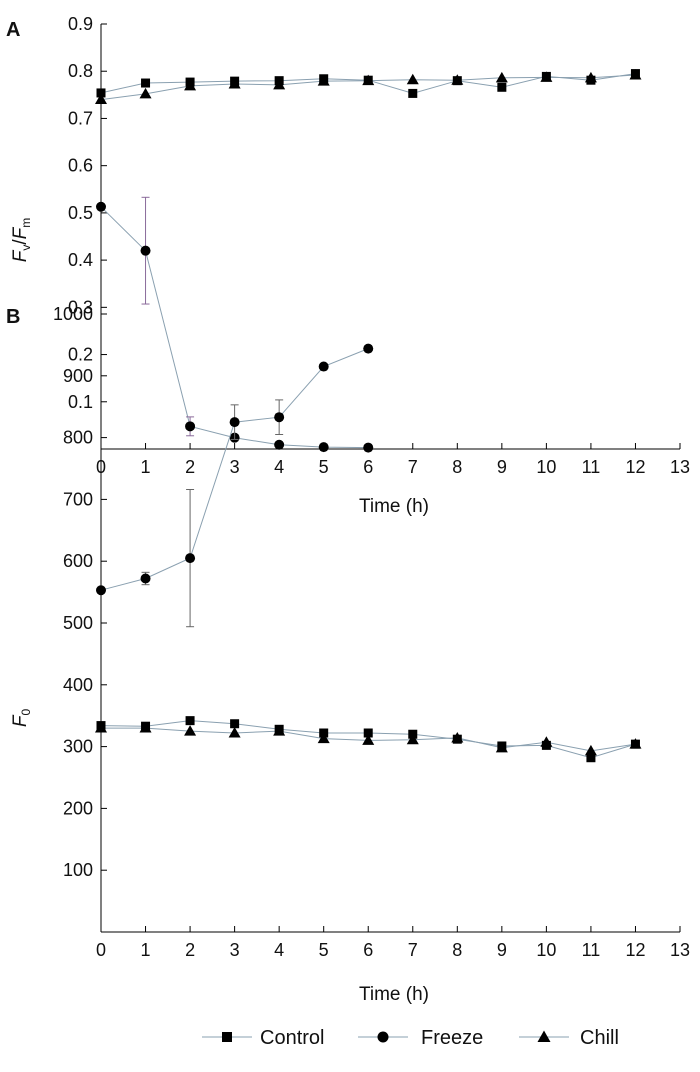 The height and width of the screenshot is (1072, 700). I want to click on panel-b-x-tick-label: 13, so click(680, 950).